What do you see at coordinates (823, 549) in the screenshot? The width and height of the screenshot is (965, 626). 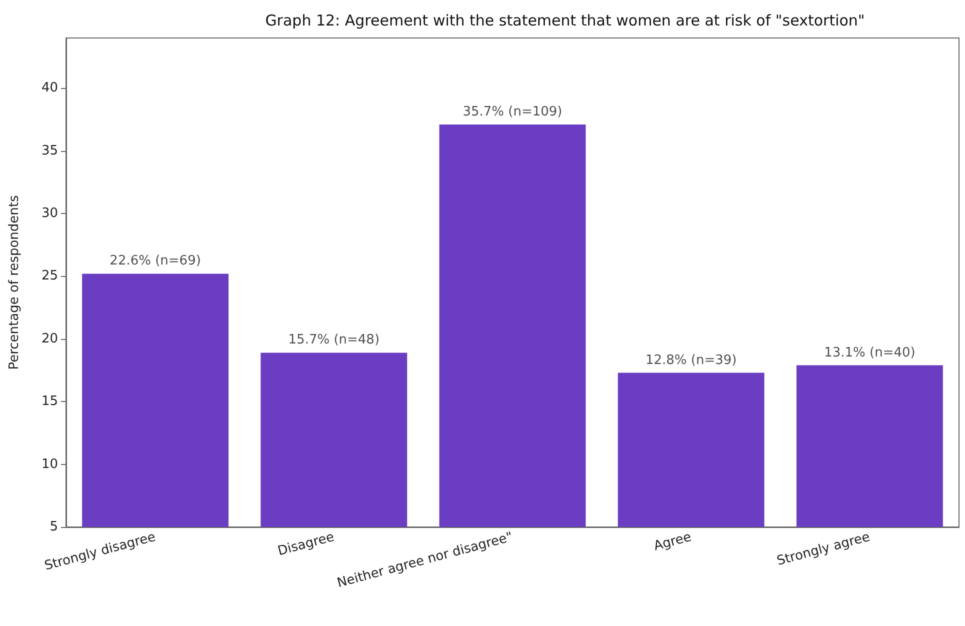 I see `x-tick-label: Strongly agree` at bounding box center [823, 549].